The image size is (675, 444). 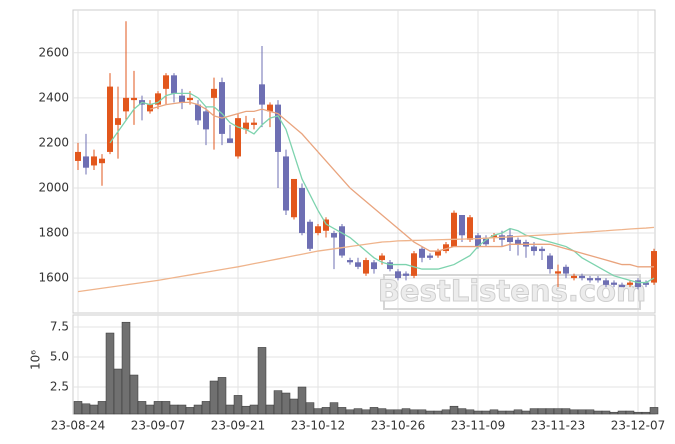 I want to click on y-tick-label: 2000, so click(x=53, y=187).